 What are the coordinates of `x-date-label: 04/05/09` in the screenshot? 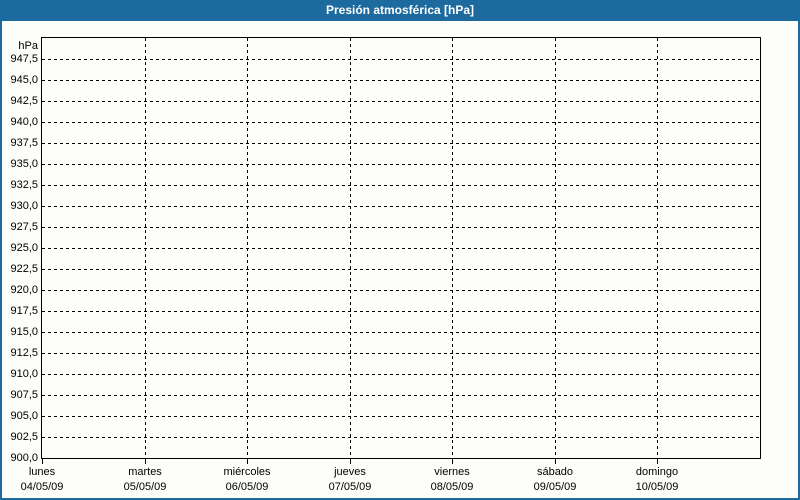 It's located at (42, 487).